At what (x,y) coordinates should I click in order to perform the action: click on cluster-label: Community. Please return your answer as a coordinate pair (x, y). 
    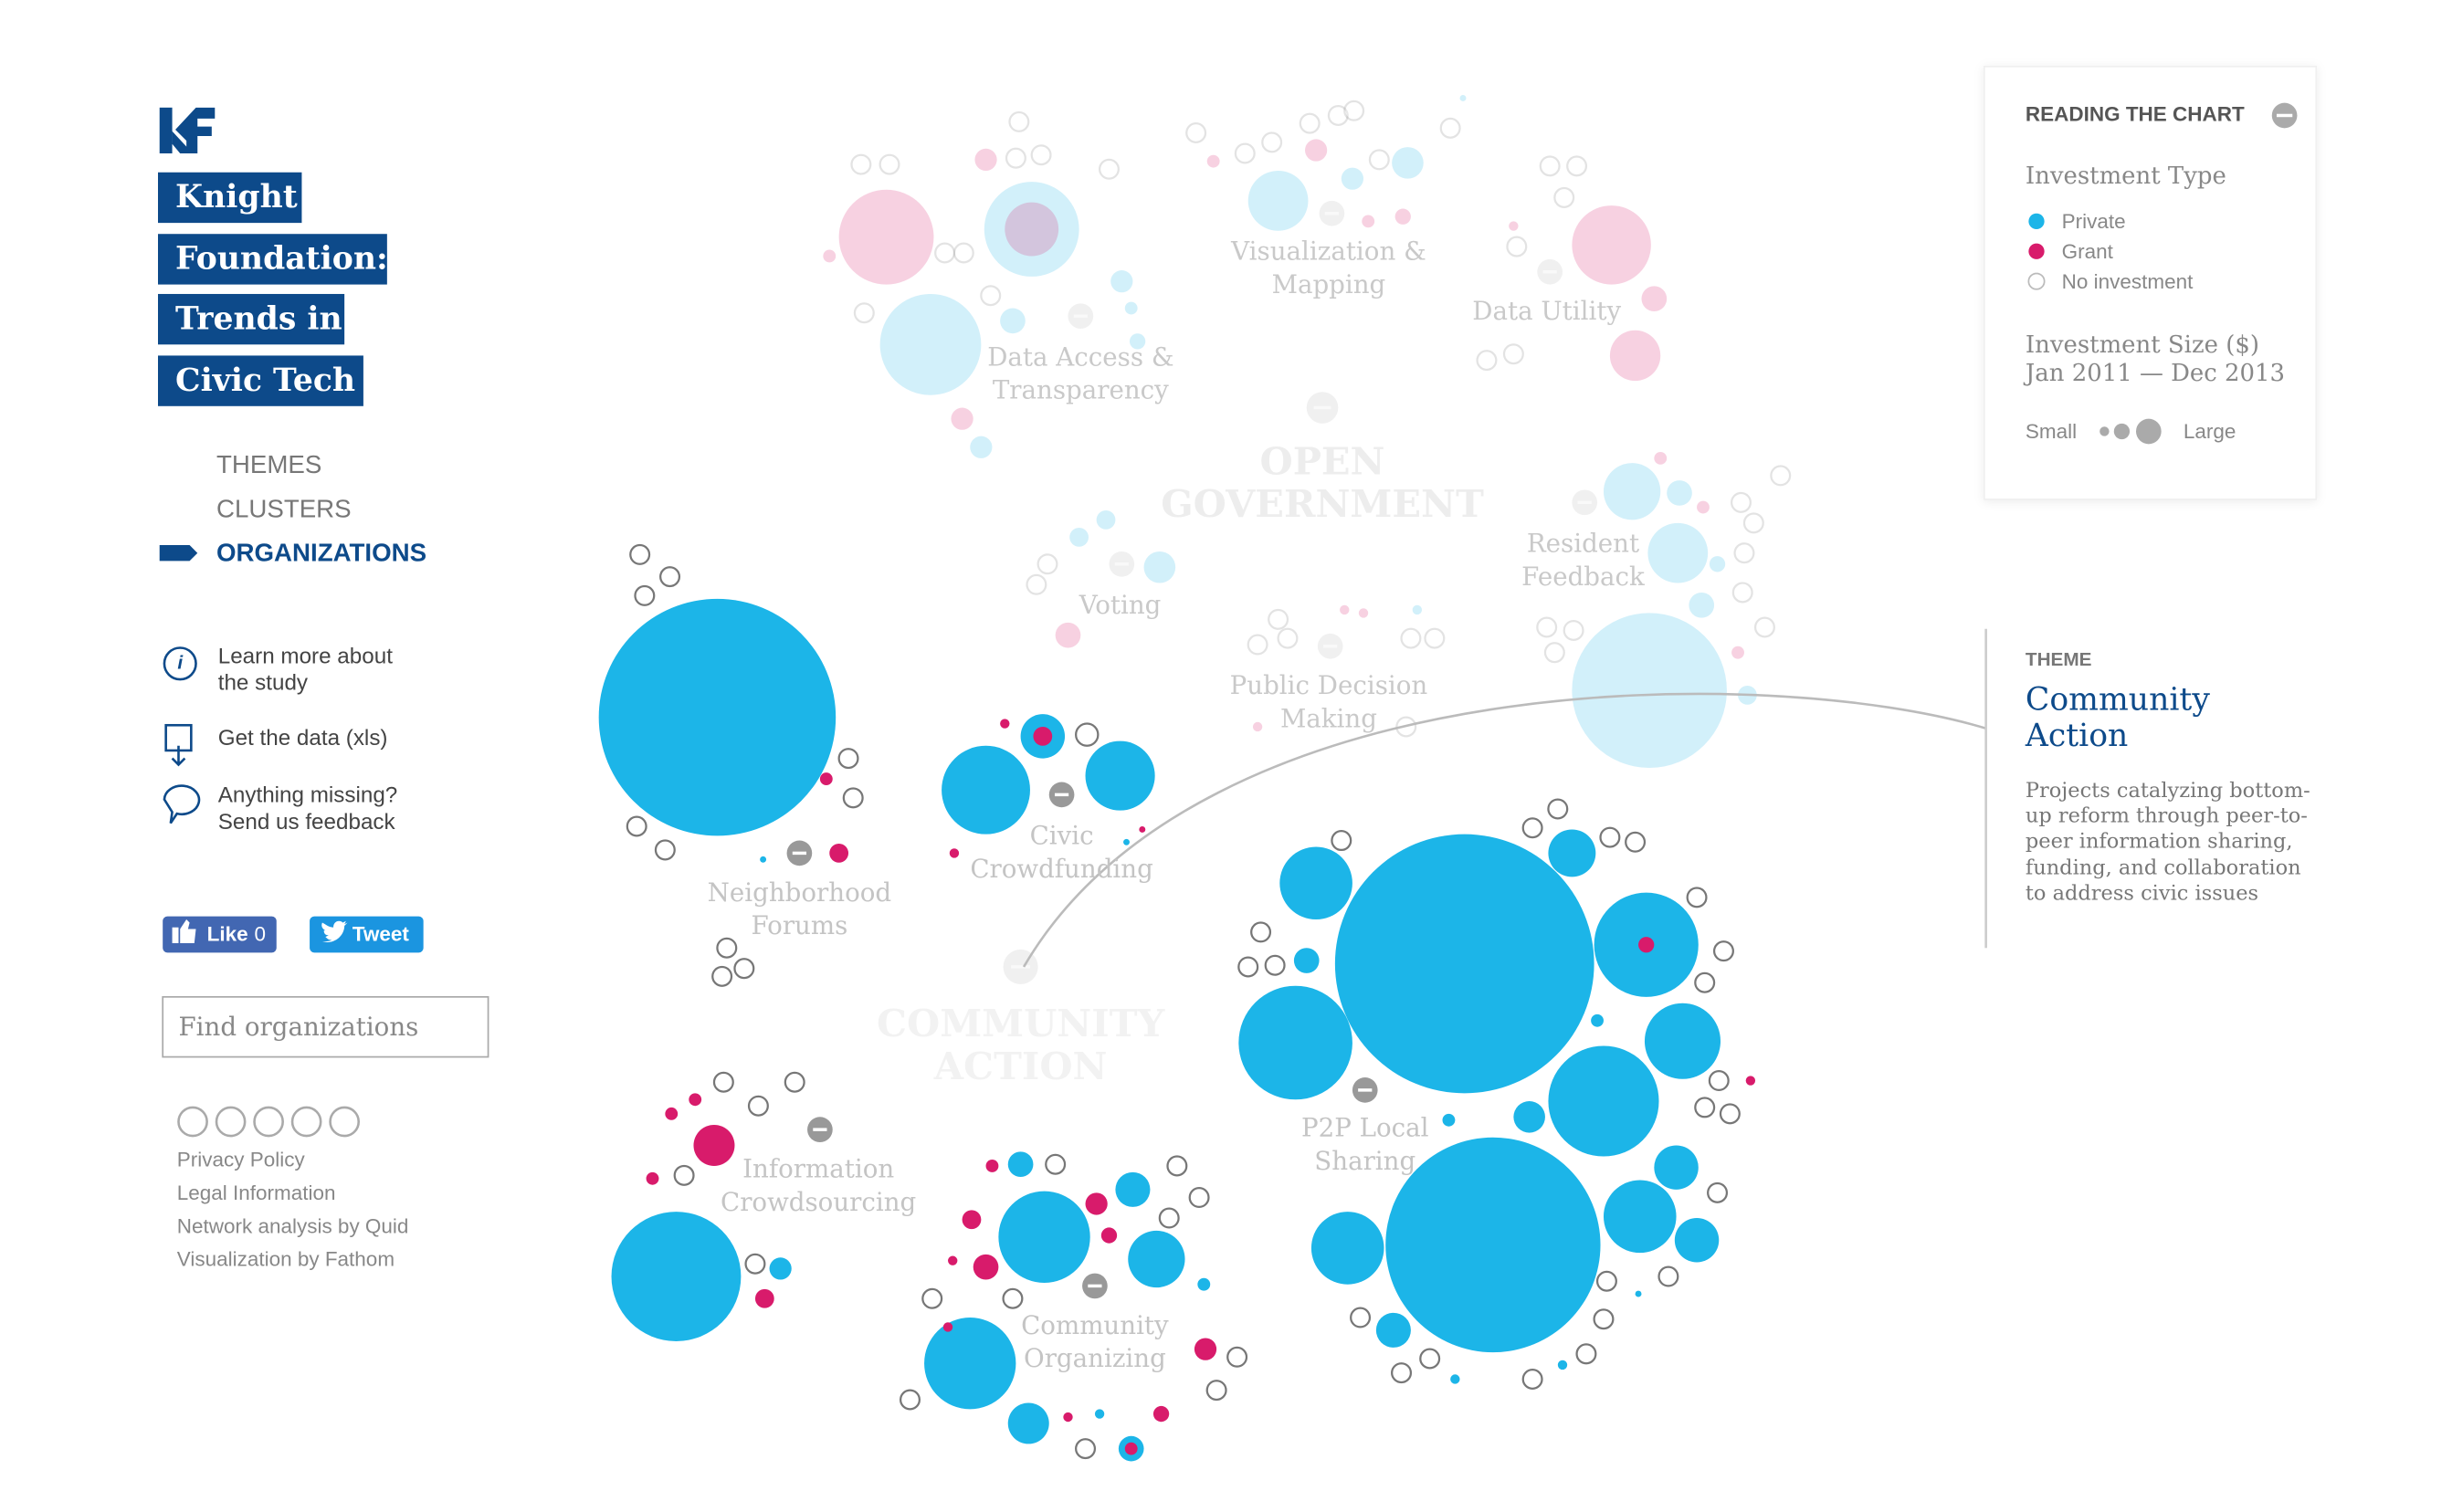
    Looking at the image, I should click on (1095, 1325).